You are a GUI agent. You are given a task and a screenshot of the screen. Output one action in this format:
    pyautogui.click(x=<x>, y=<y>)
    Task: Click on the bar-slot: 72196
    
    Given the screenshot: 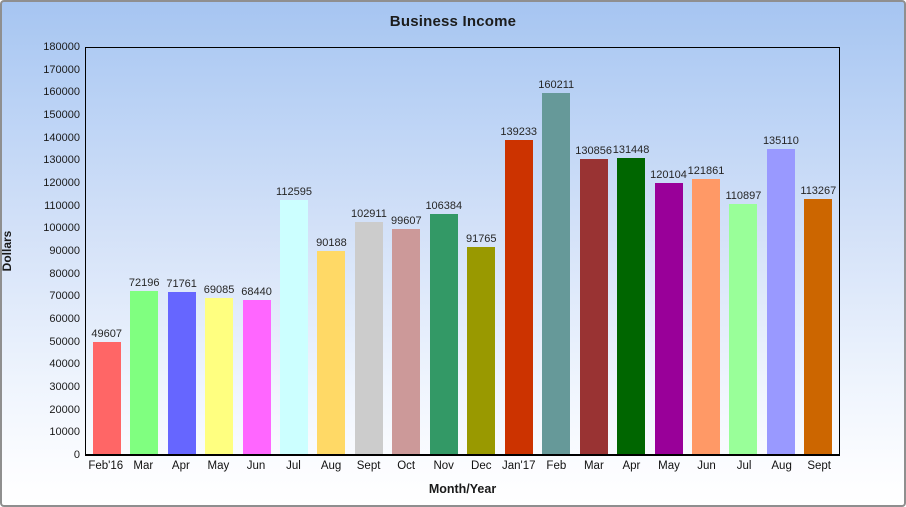 What is the action you would take?
    pyautogui.click(x=143, y=251)
    